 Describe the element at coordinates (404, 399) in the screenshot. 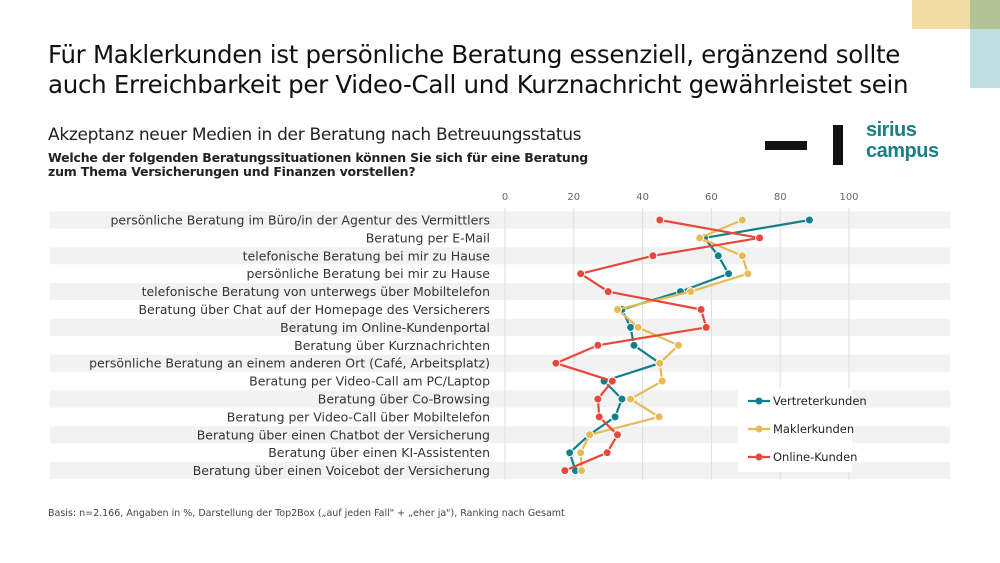

I see `category-label: Beratung über Co-Browsing` at that location.